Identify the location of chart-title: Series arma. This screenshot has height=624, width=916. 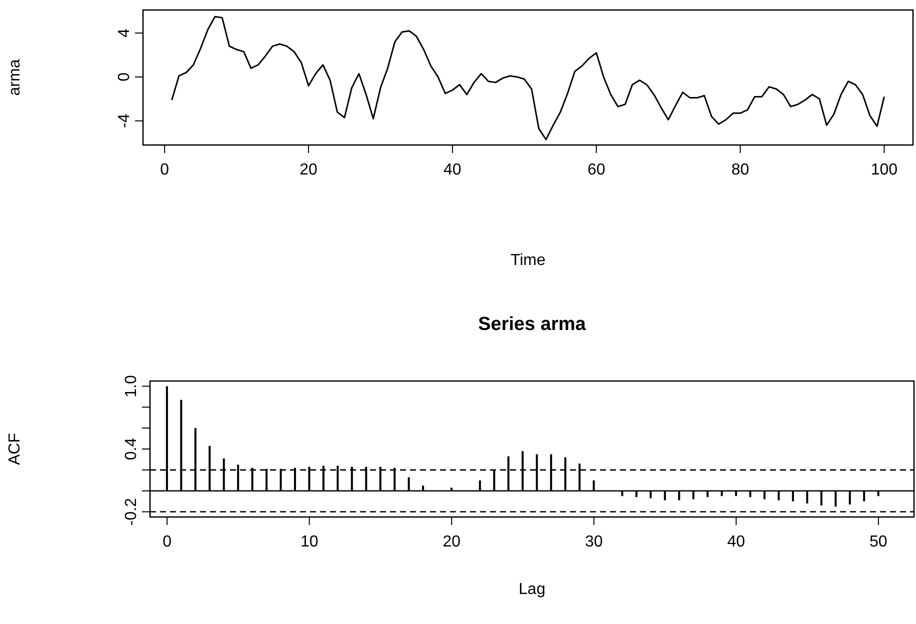
(532, 324).